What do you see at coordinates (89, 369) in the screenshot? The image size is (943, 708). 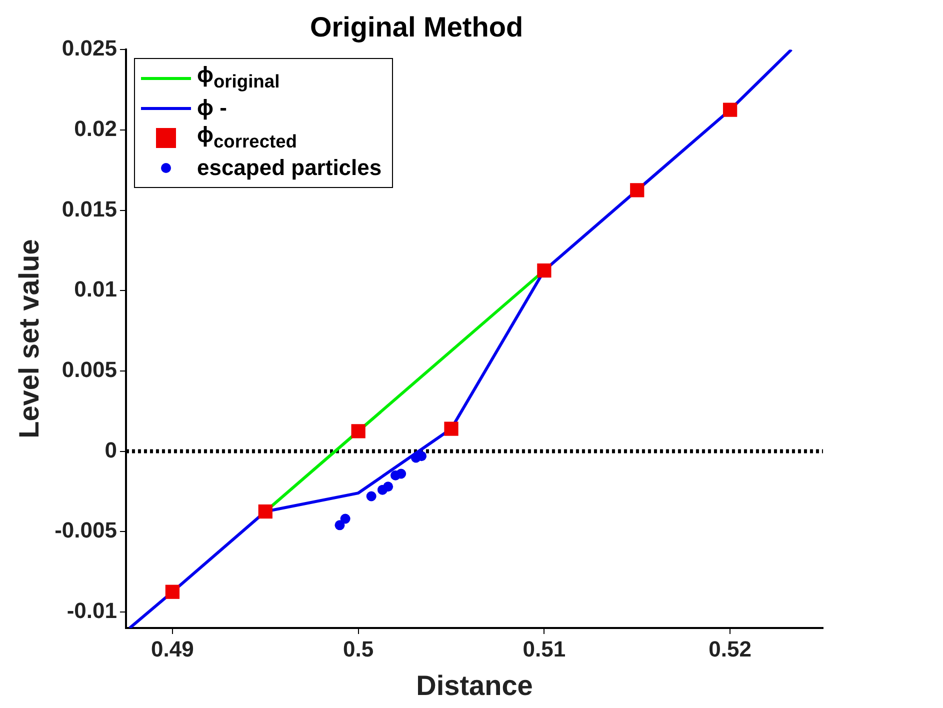 I see `y-tick-label: 0.005` at bounding box center [89, 369].